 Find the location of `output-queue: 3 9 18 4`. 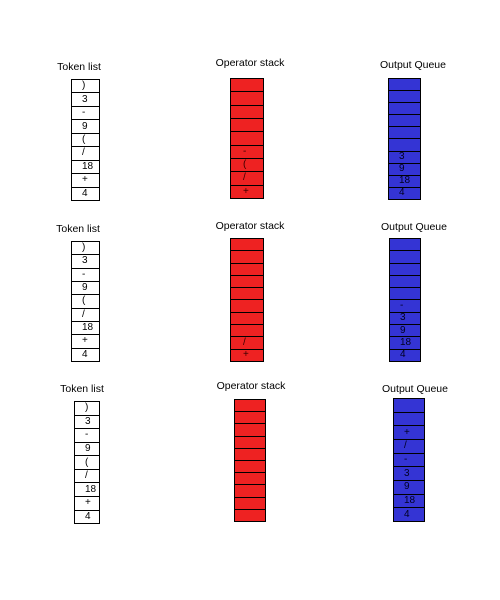

output-queue: 3 9 18 4 is located at coordinates (404, 139).